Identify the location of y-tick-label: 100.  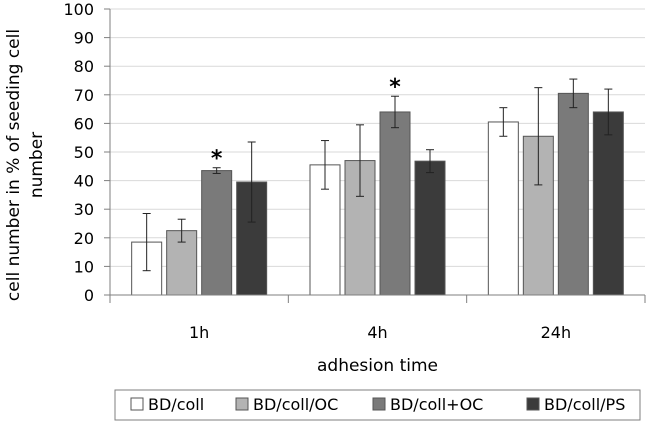
(78, 9).